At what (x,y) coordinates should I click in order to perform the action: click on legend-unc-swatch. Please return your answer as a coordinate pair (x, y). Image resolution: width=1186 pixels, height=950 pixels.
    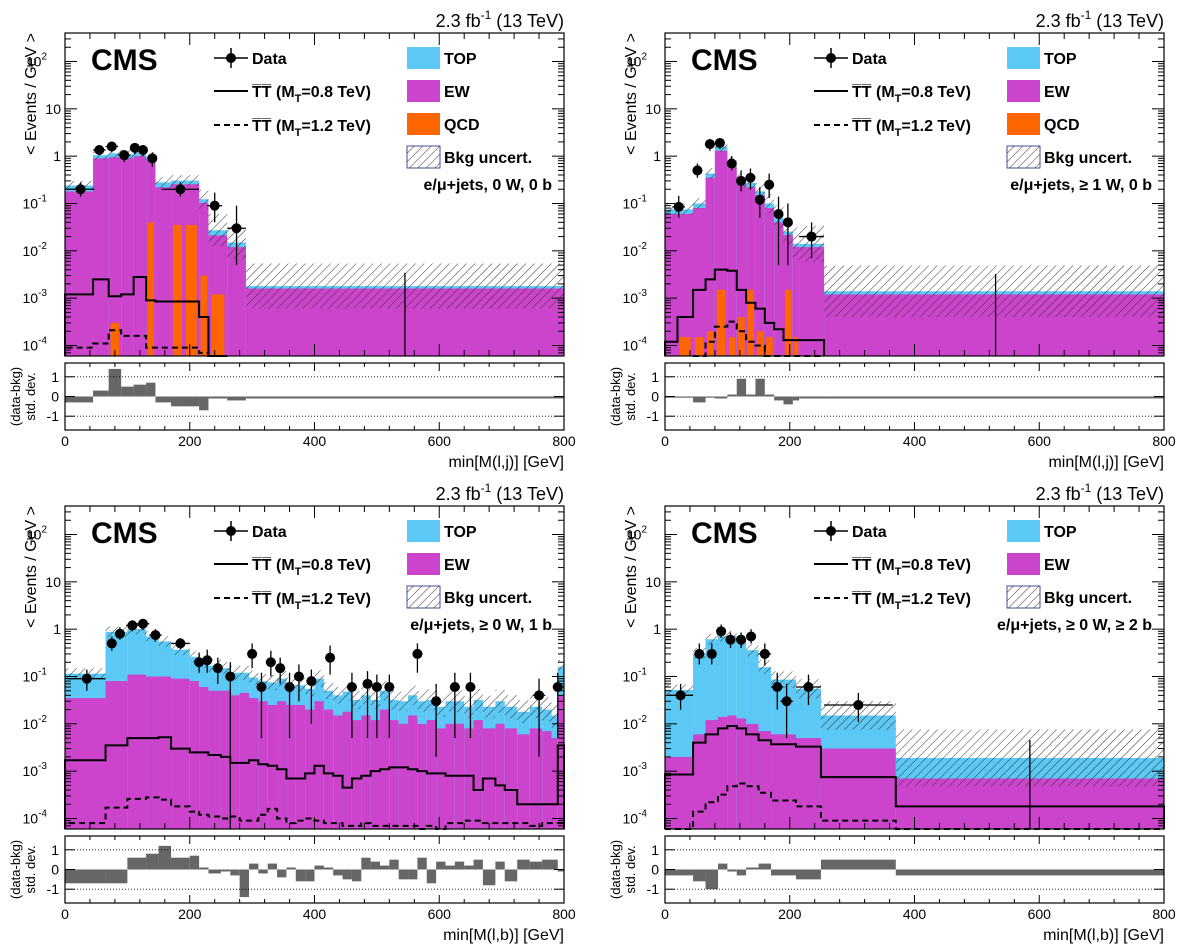
    Looking at the image, I should click on (423, 157).